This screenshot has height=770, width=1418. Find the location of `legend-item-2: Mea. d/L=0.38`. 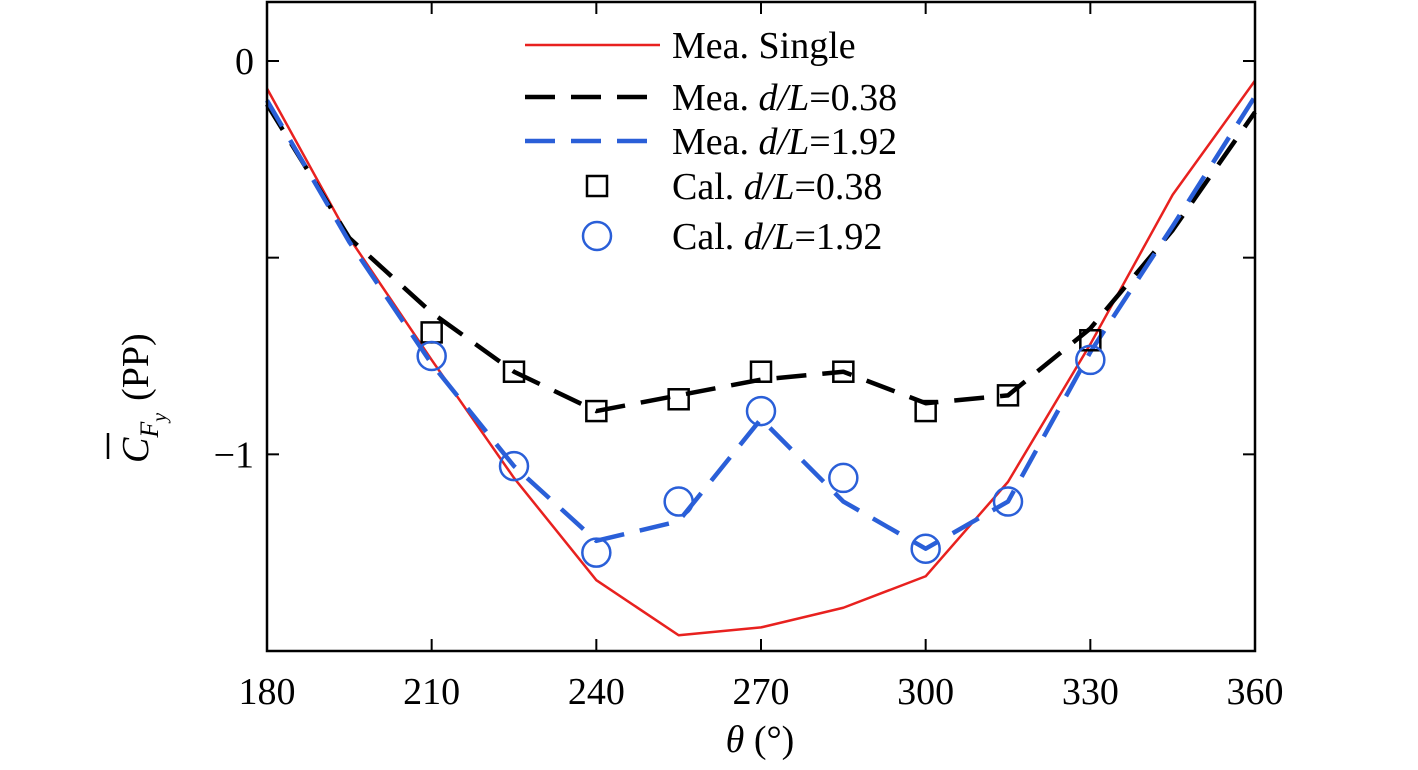

legend-item-2: Mea. d/L=0.38 is located at coordinates (711, 98).